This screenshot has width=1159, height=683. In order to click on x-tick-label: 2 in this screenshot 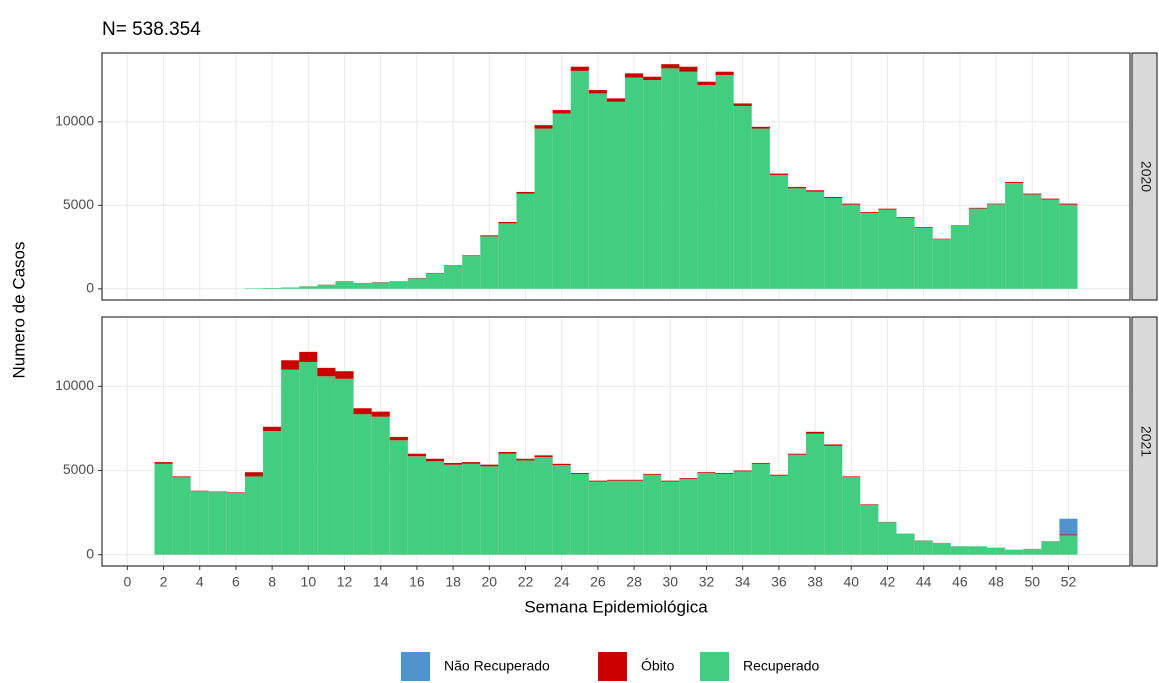, I will do `click(164, 582)`.